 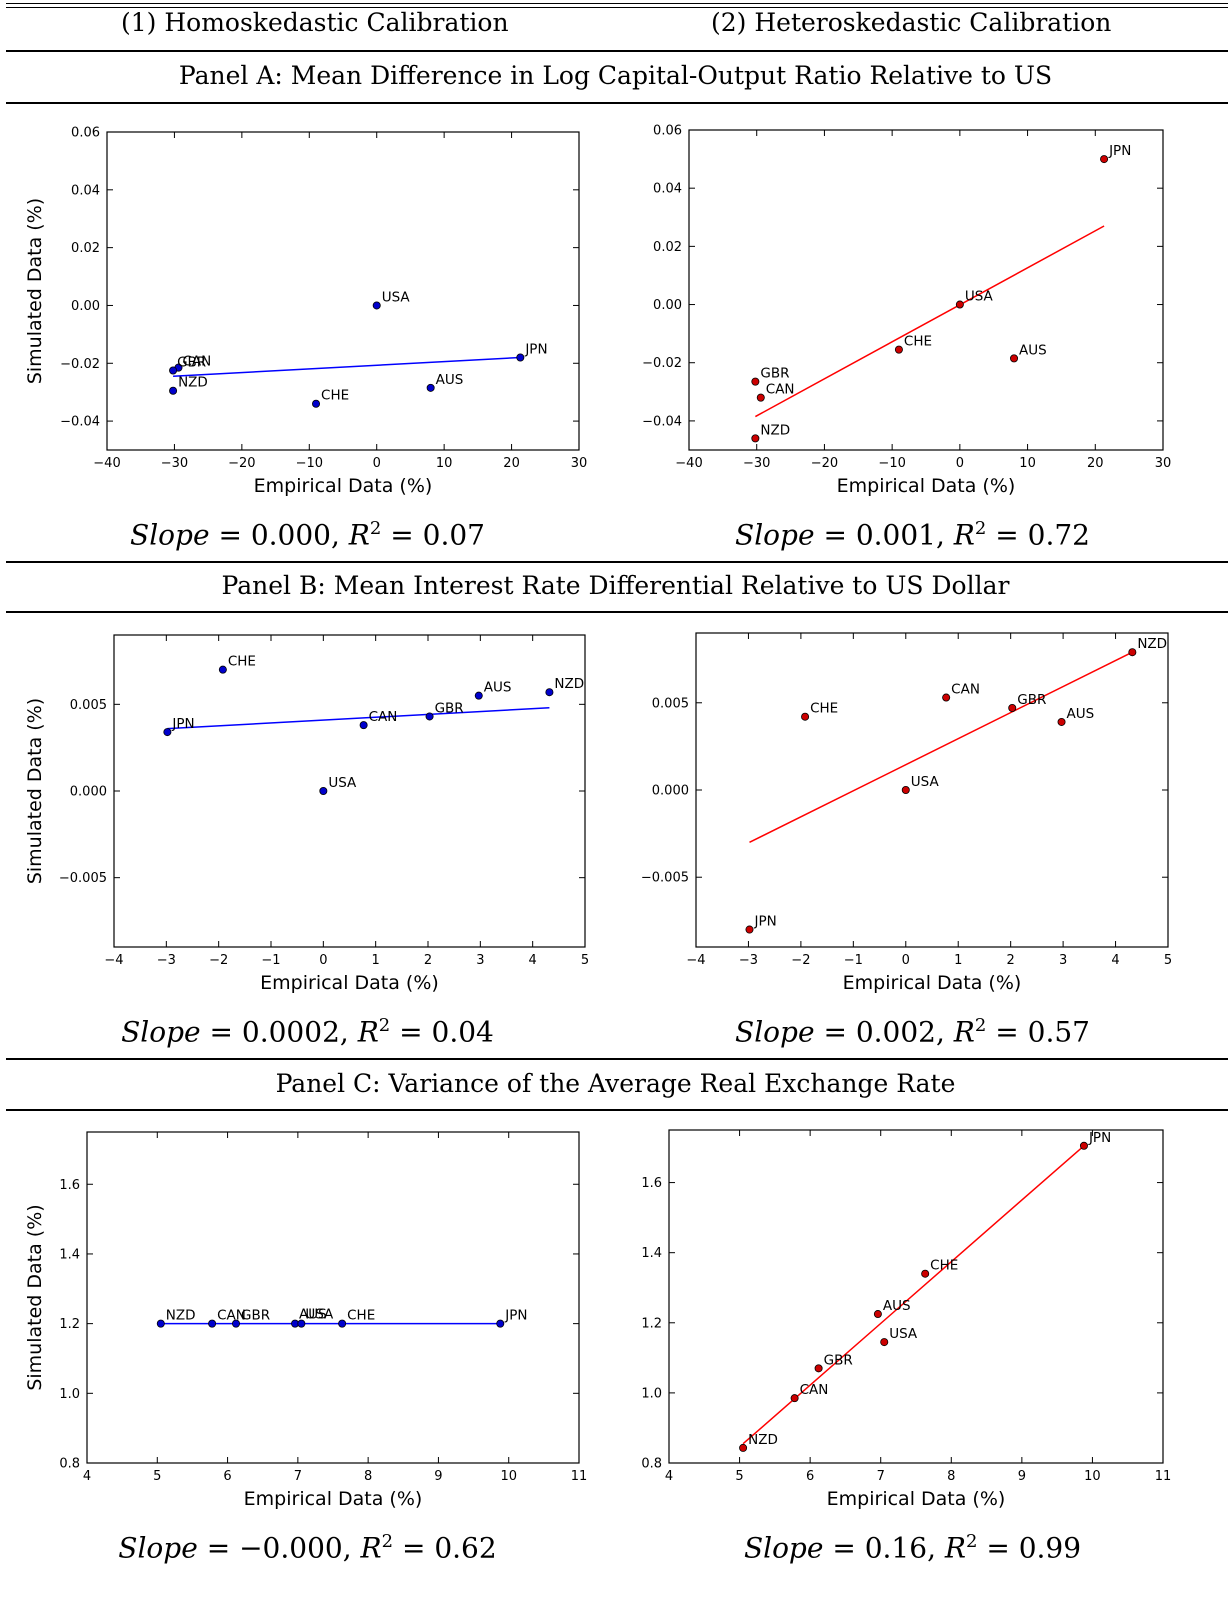 What do you see at coordinates (617, 612) in the screenshot?
I see `panel-b-title-rule` at bounding box center [617, 612].